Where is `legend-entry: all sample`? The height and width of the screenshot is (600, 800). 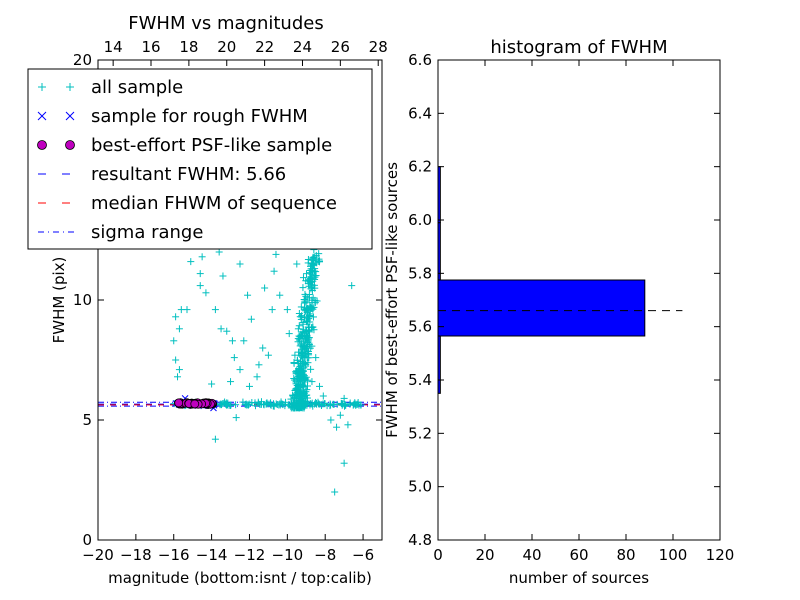 legend-entry: all sample is located at coordinates (110, 87).